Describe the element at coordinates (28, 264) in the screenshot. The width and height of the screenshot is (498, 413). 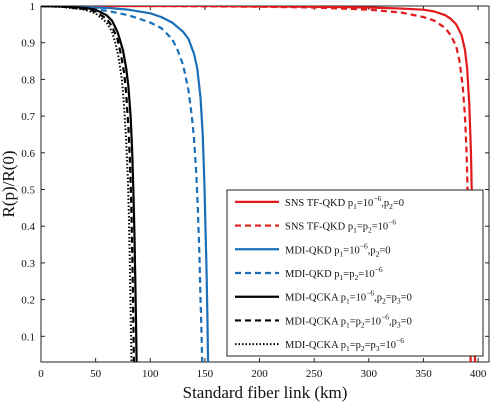
I see `y-tick-label: 0.3` at that location.